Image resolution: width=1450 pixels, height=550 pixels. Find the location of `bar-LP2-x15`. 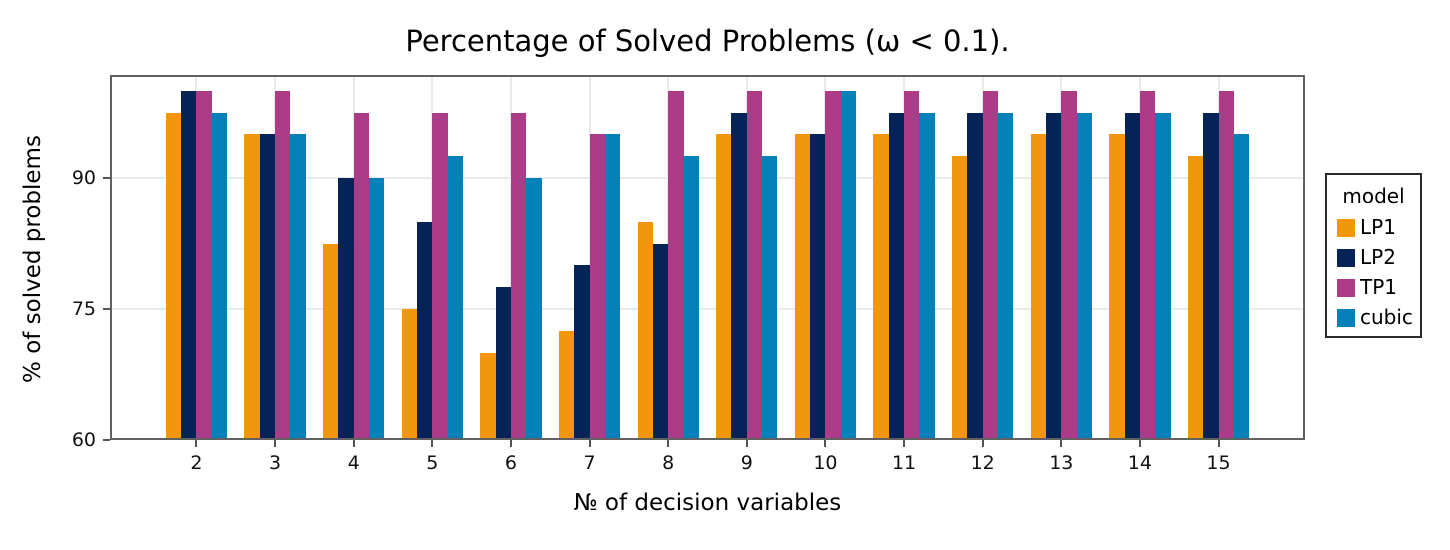

bar-LP2-x15 is located at coordinates (1211, 276).